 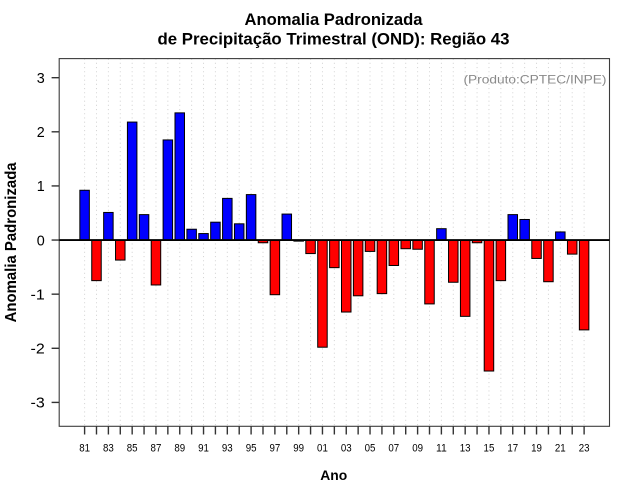 I want to click on svg-text: 03, so click(x=346, y=448).